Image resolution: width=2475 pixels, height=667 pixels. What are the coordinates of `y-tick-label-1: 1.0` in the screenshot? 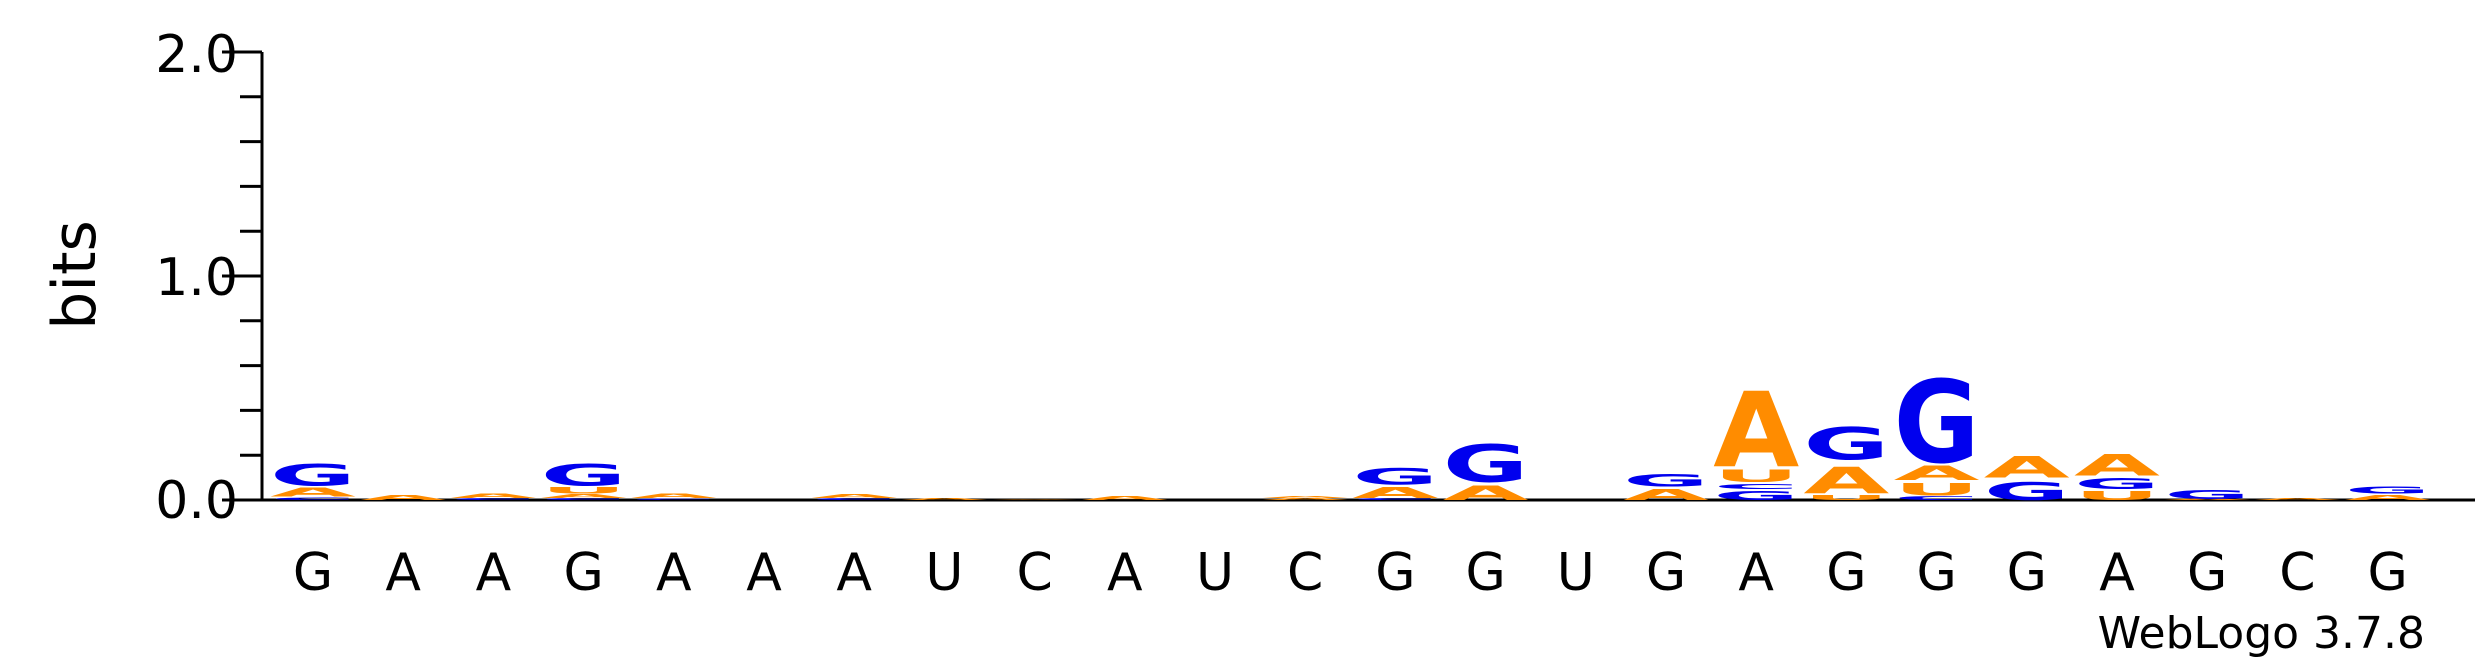 It's located at (196, 278).